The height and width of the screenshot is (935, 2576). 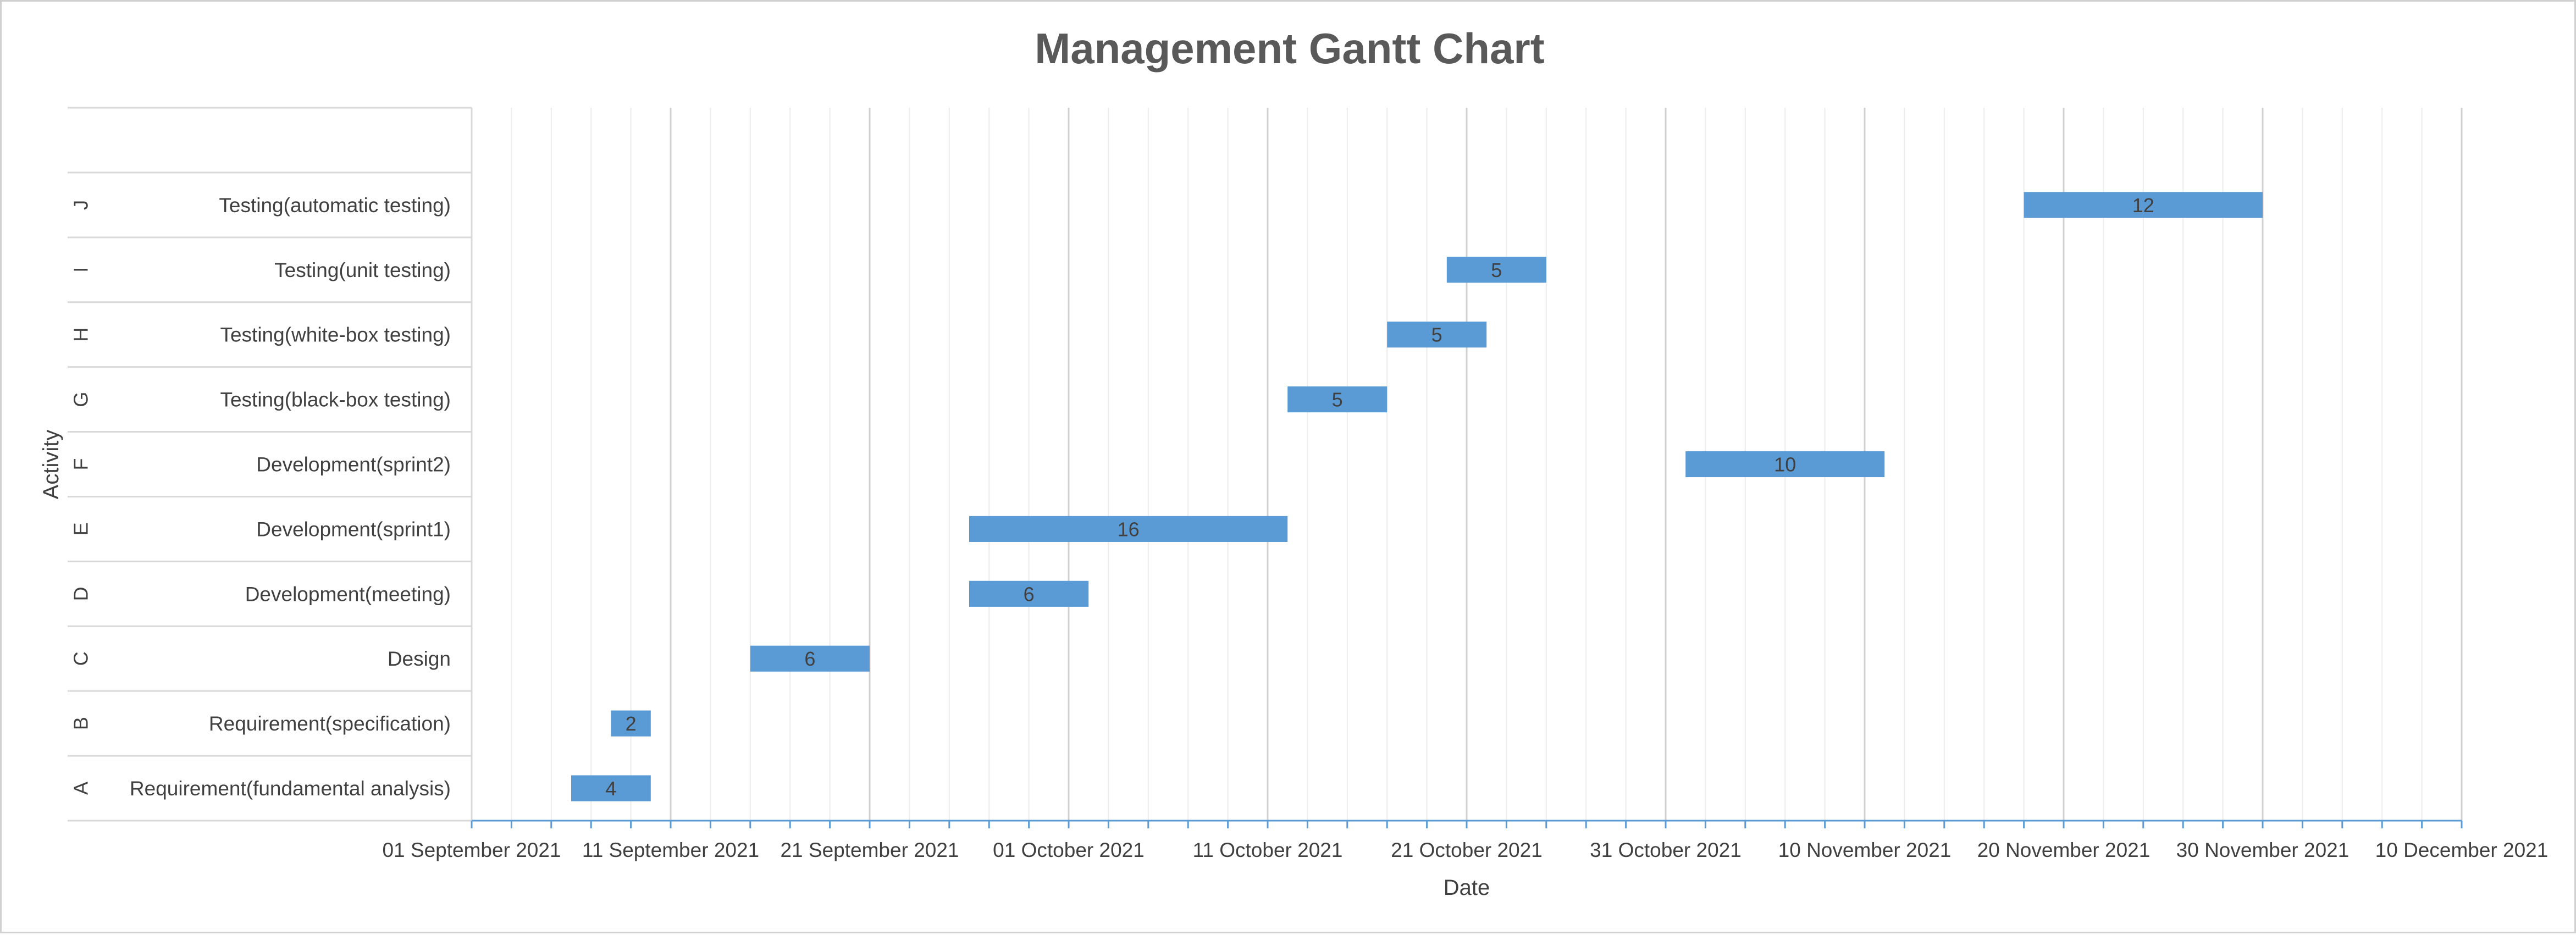 What do you see at coordinates (81, 400) in the screenshot?
I see `category-code-g: G` at bounding box center [81, 400].